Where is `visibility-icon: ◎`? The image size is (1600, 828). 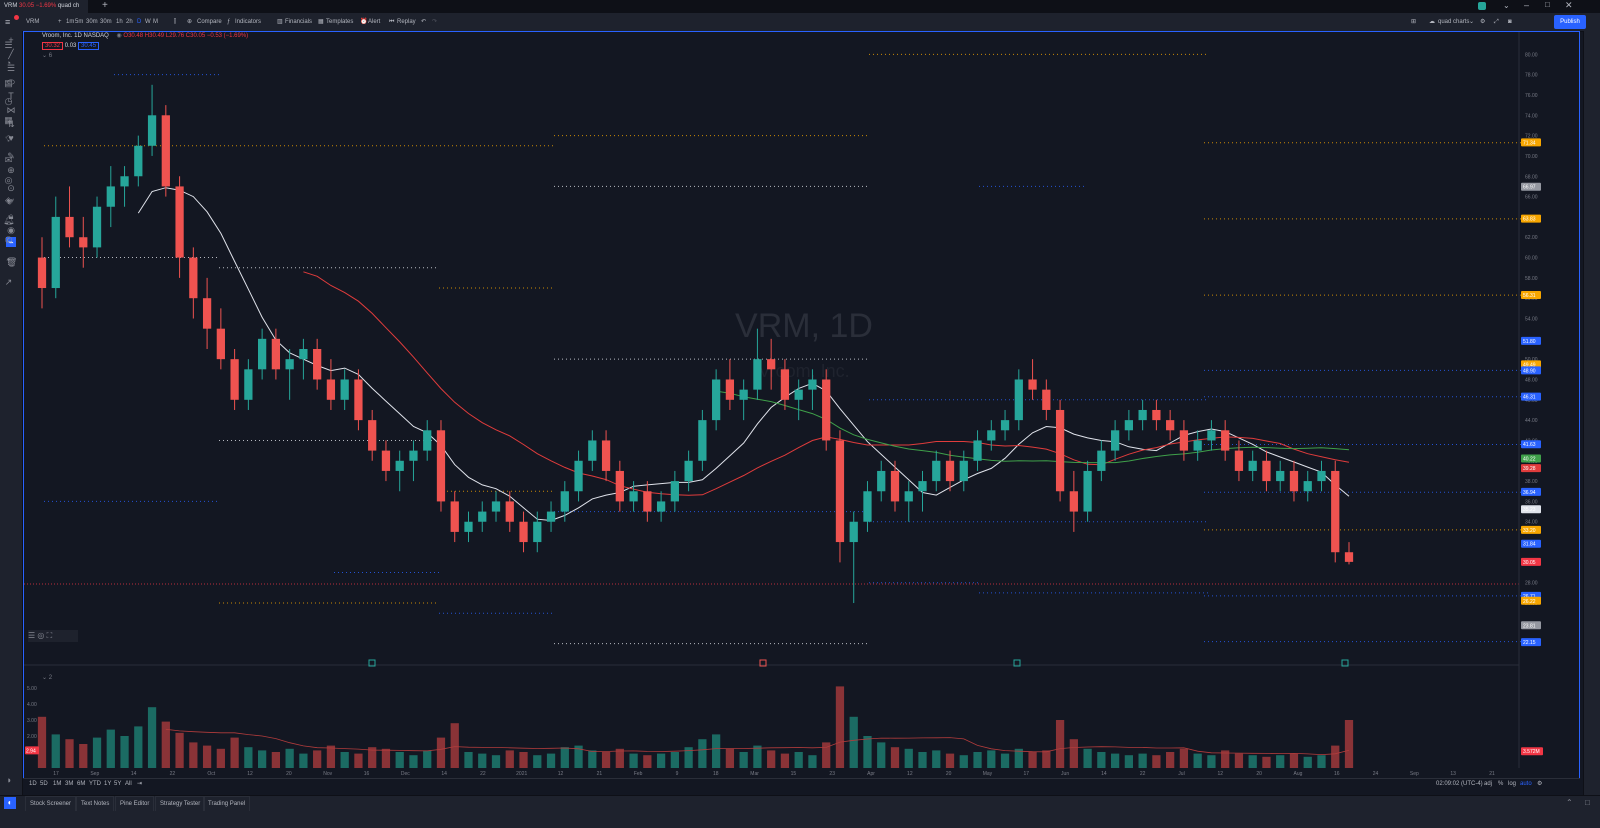 visibility-icon: ◎ is located at coordinates (41, 635).